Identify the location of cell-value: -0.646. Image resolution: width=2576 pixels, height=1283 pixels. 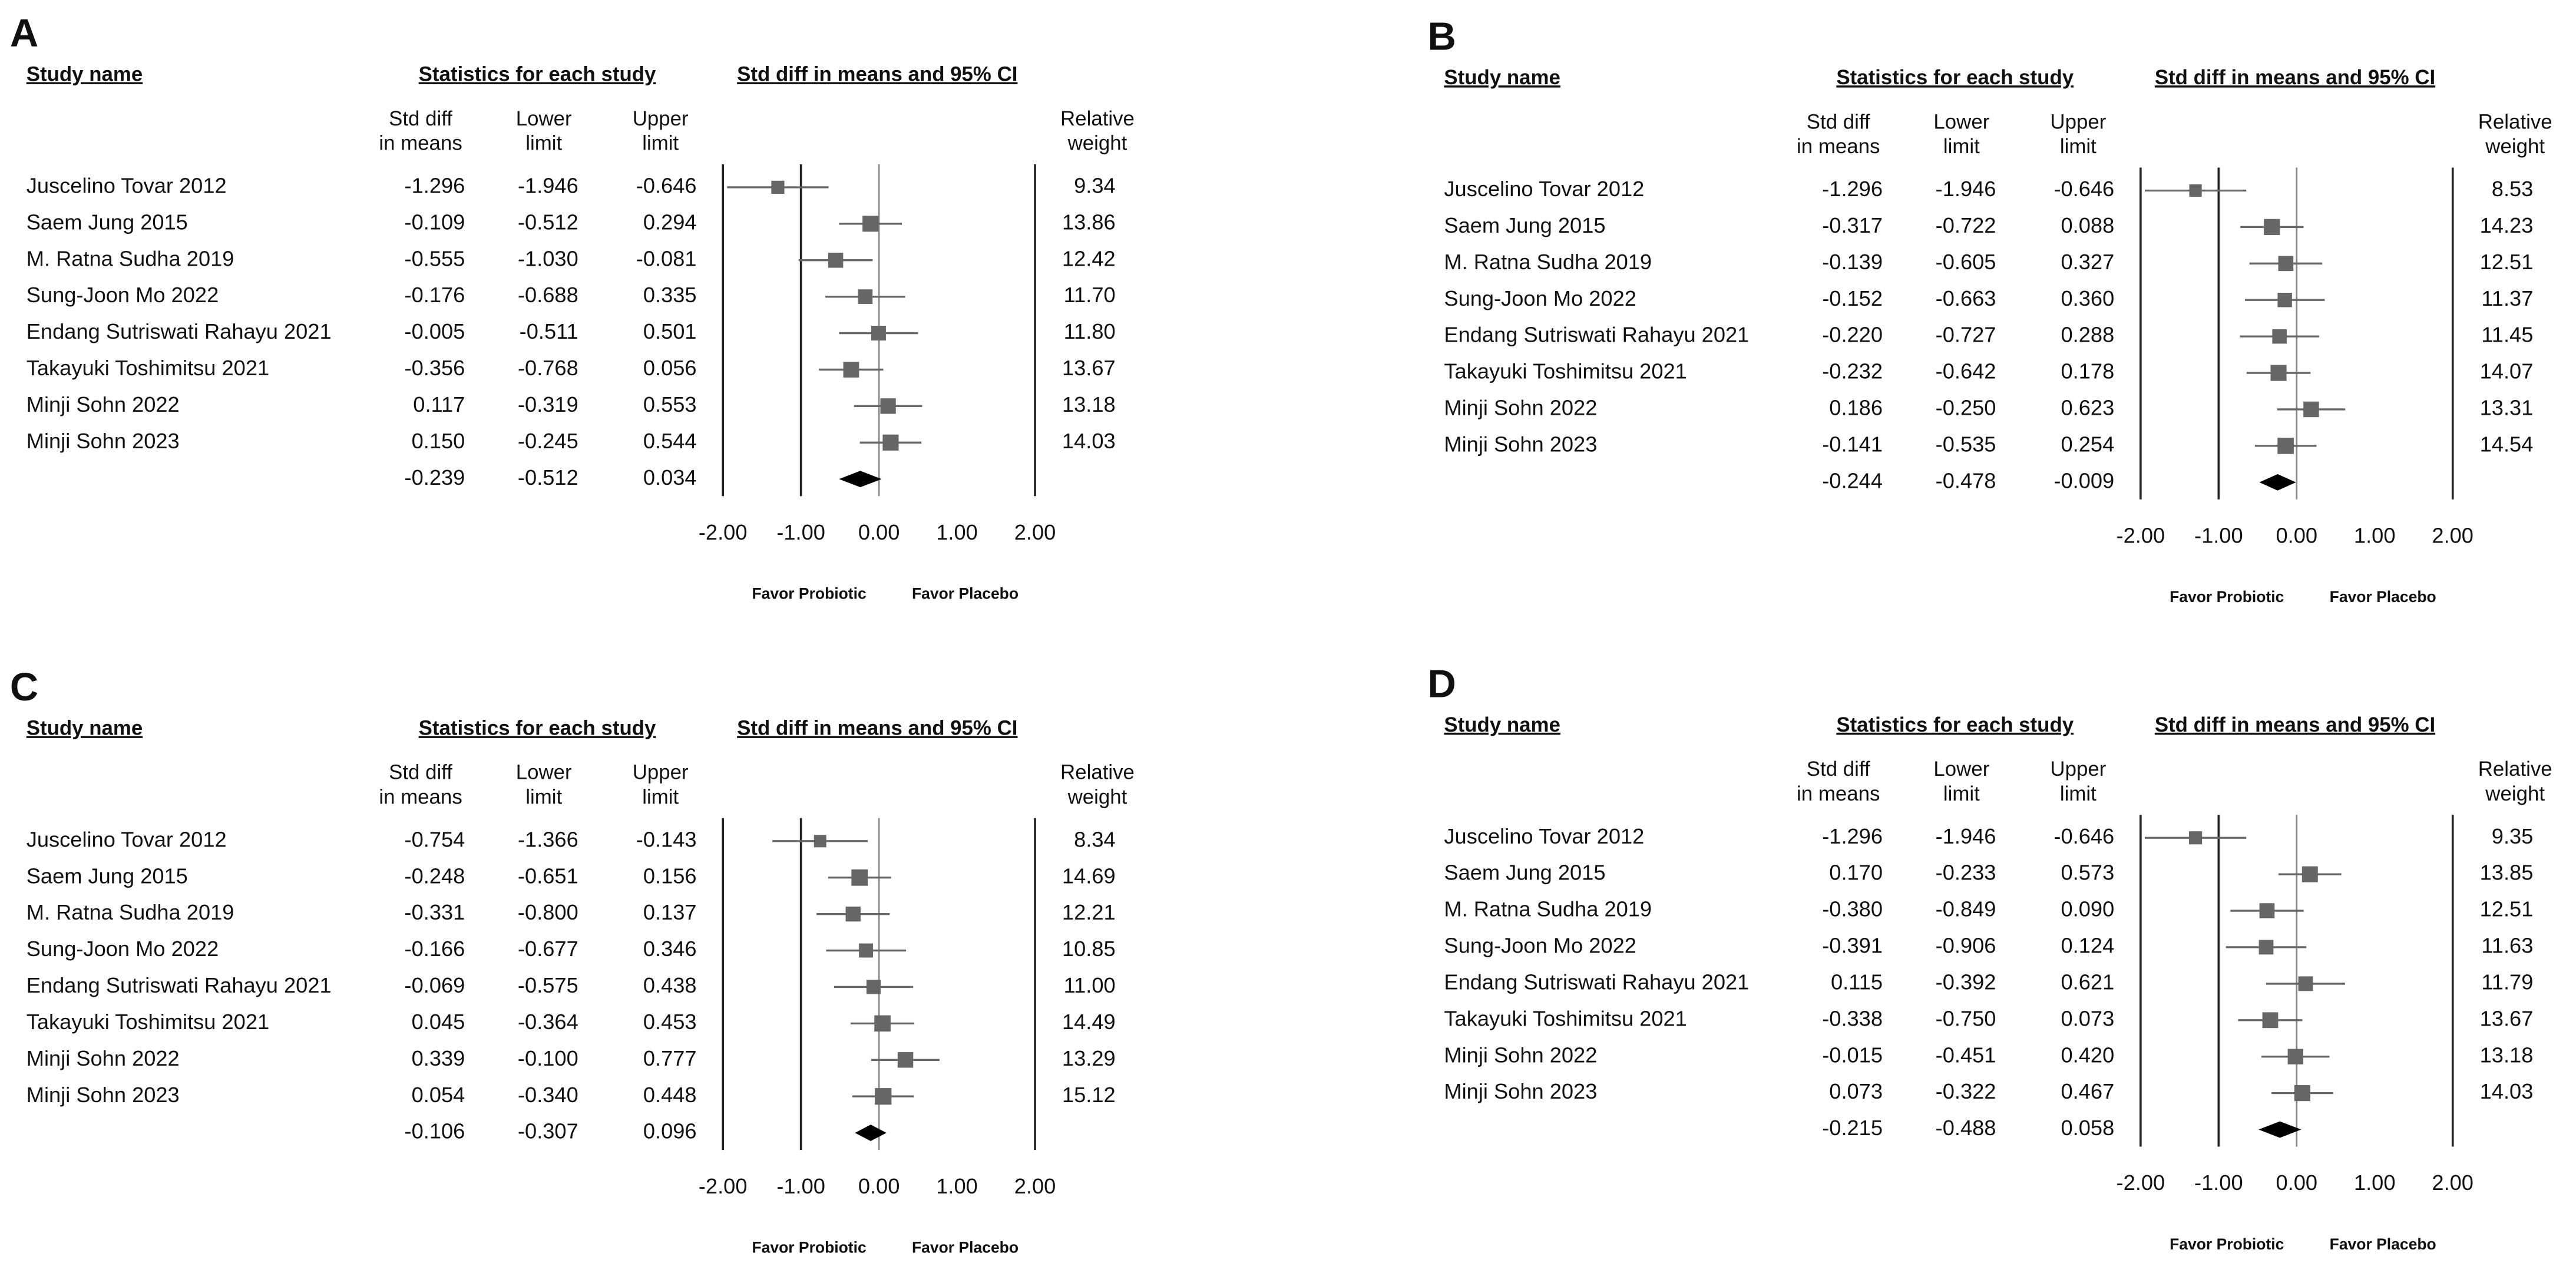
(2083, 189).